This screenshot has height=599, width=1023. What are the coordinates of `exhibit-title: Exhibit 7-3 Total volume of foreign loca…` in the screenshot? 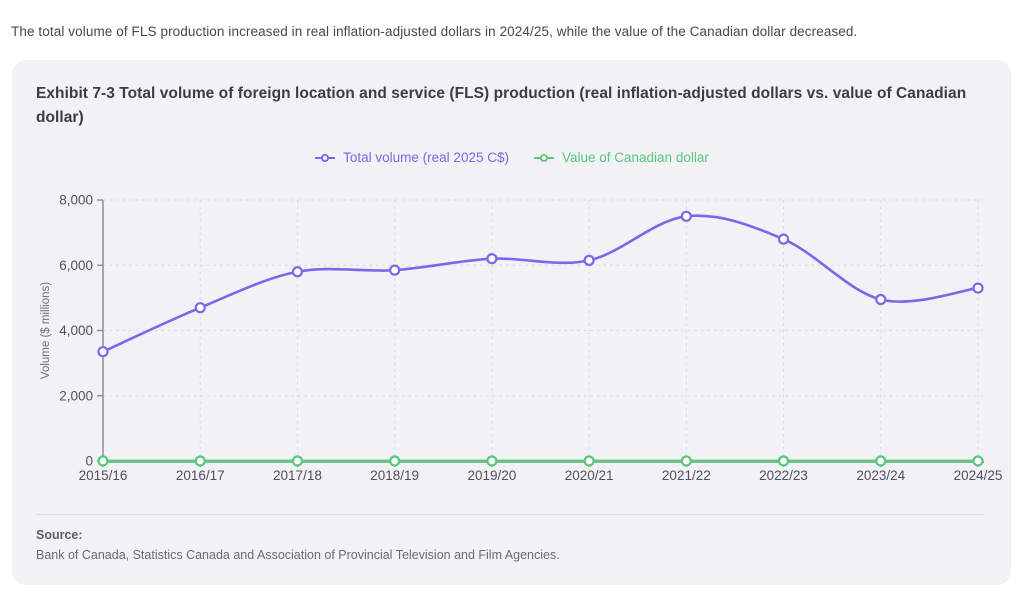 It's located at (501, 105).